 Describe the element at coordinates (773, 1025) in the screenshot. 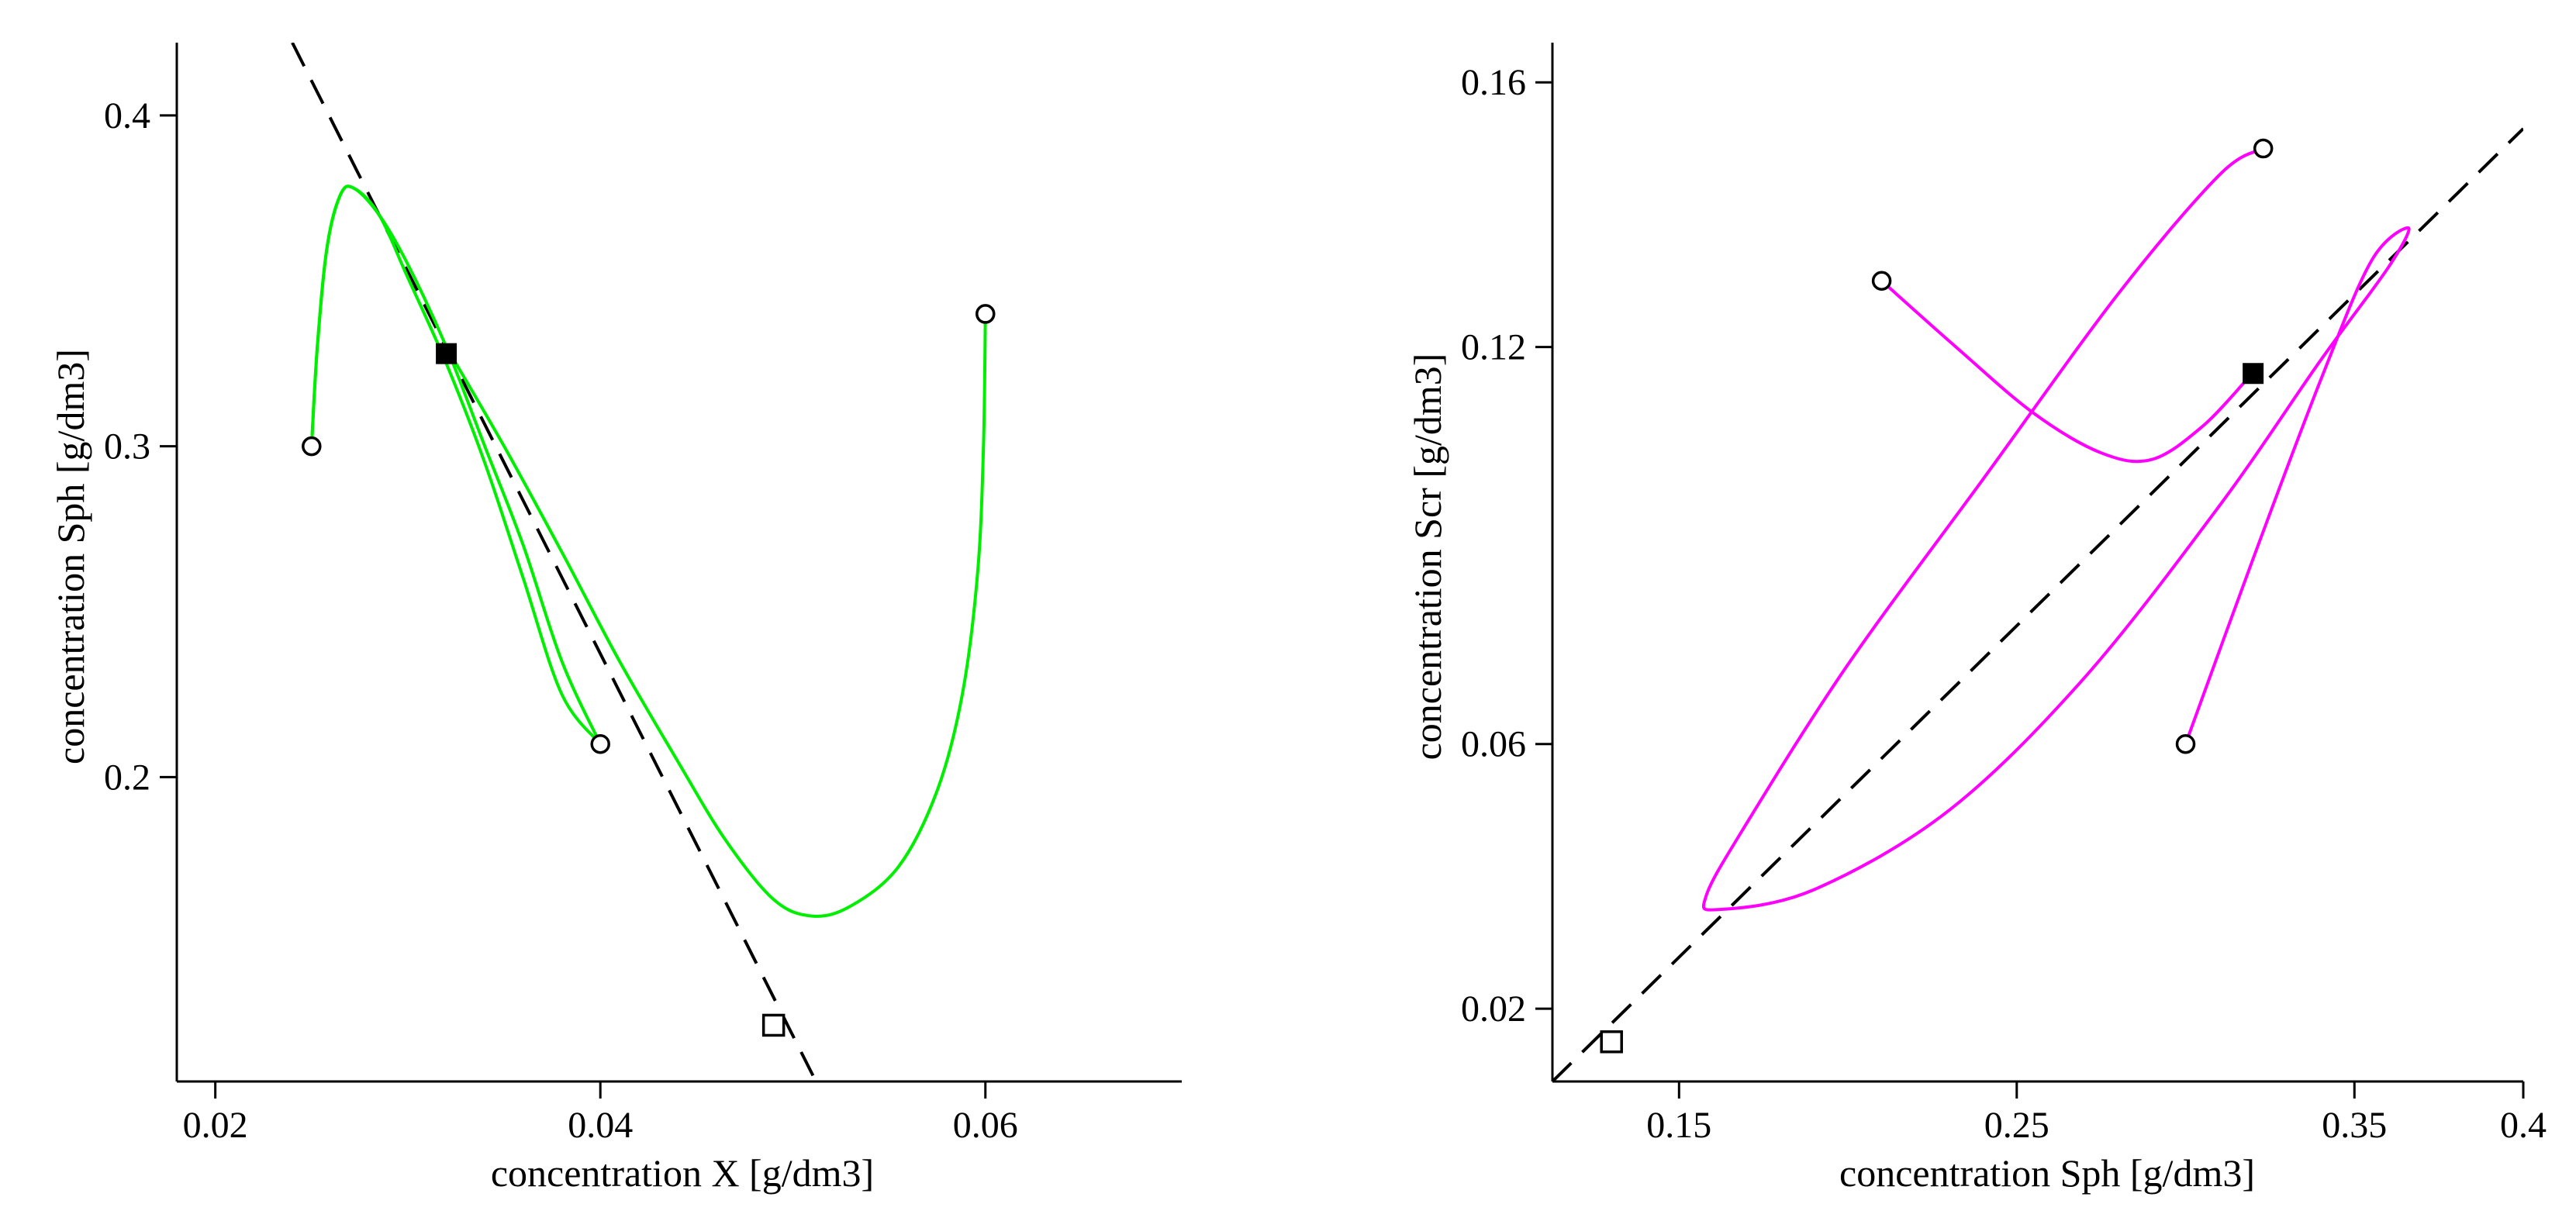

I see `left-steady-state-open` at that location.